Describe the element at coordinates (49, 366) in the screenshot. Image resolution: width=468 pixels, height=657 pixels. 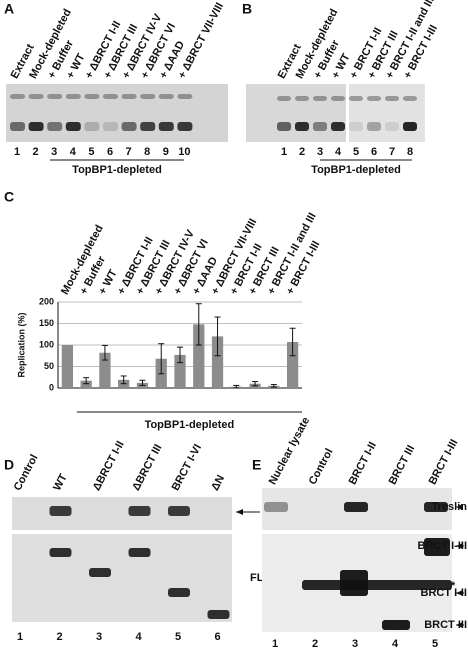
I see `y-tick-label: 50` at that location.